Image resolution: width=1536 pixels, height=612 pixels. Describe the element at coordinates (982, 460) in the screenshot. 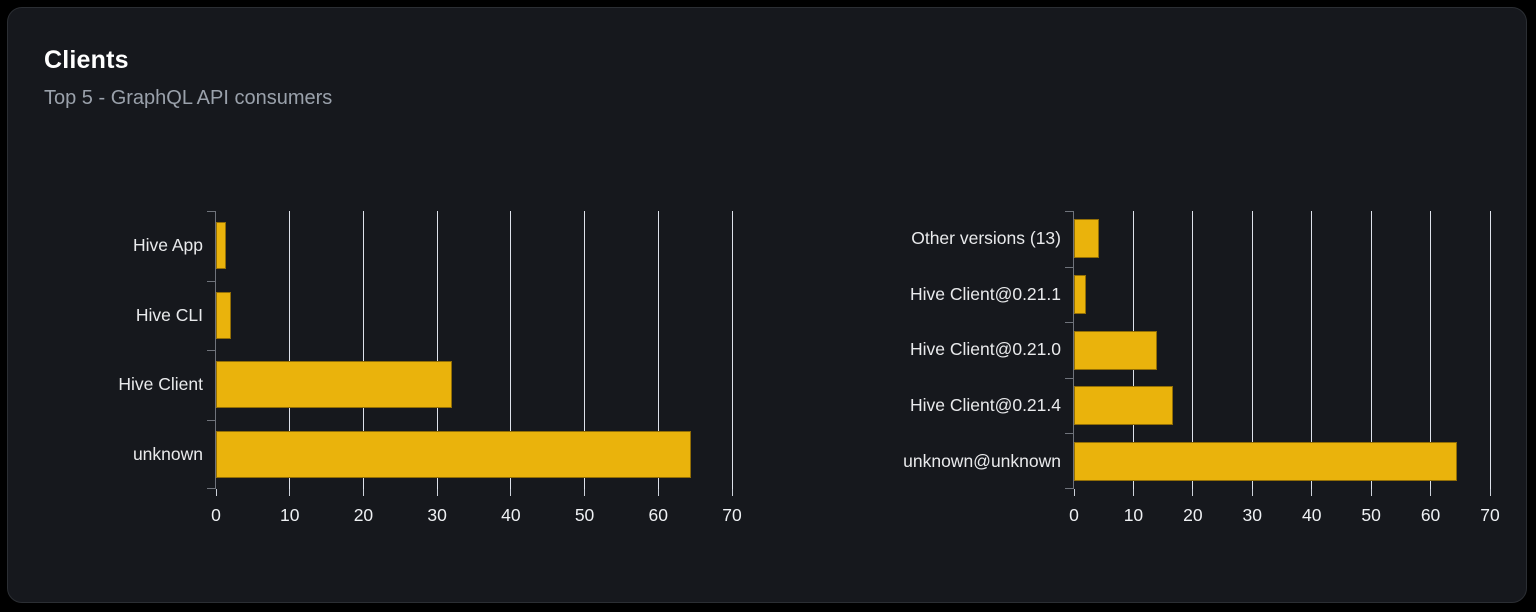

I see `category-label: unknown@unknown` at that location.